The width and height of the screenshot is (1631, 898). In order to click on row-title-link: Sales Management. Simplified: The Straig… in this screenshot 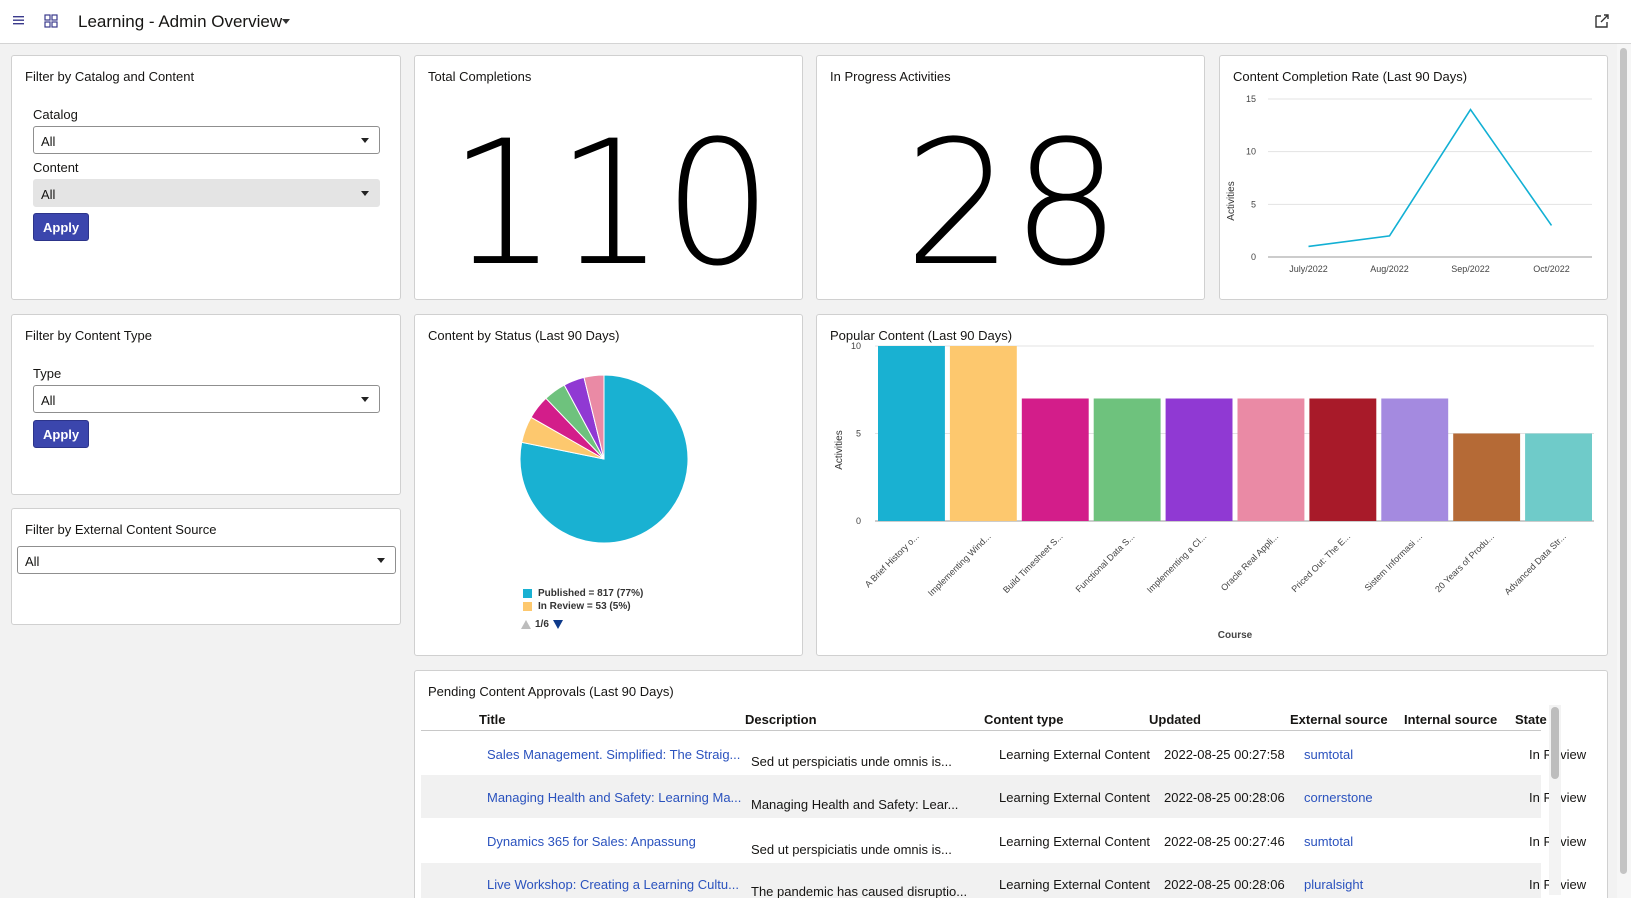, I will do `click(614, 754)`.